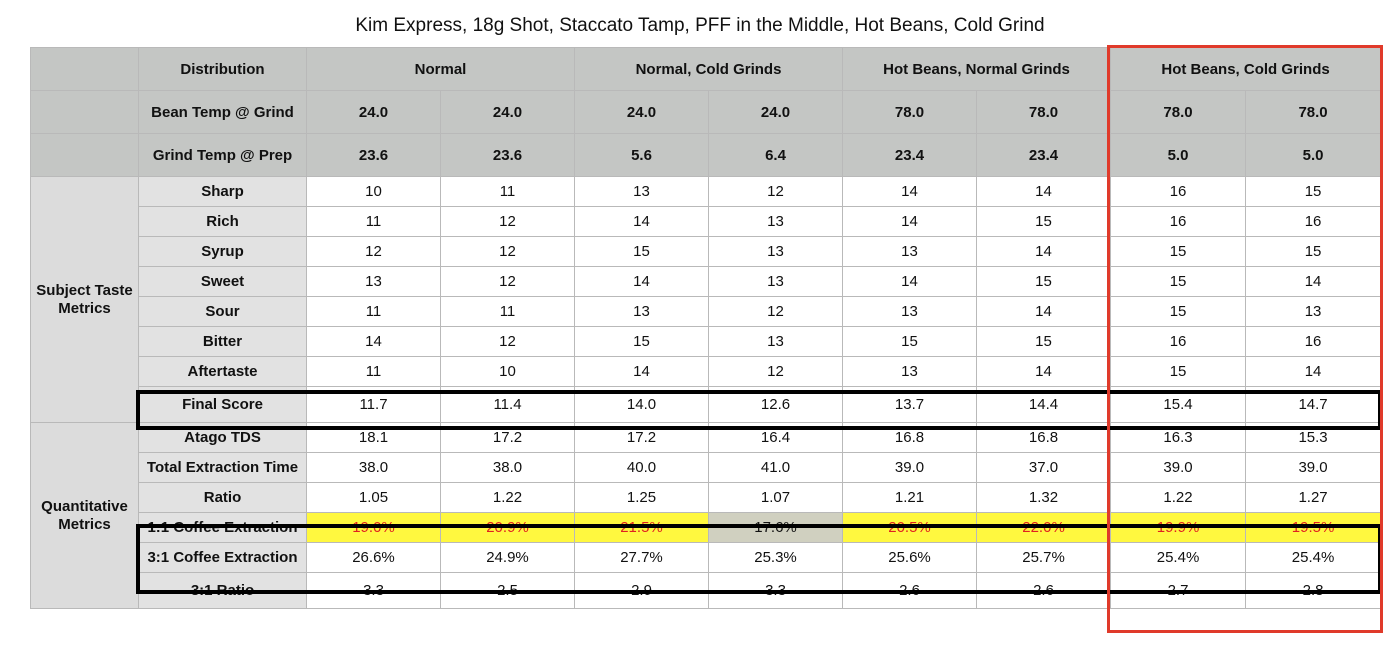 Image resolution: width=1400 pixels, height=651 pixels. Describe the element at coordinates (706, 371) in the screenshot. I see `table-row: Aftertaste 11 10 14 12 13 14 15 14` at that location.